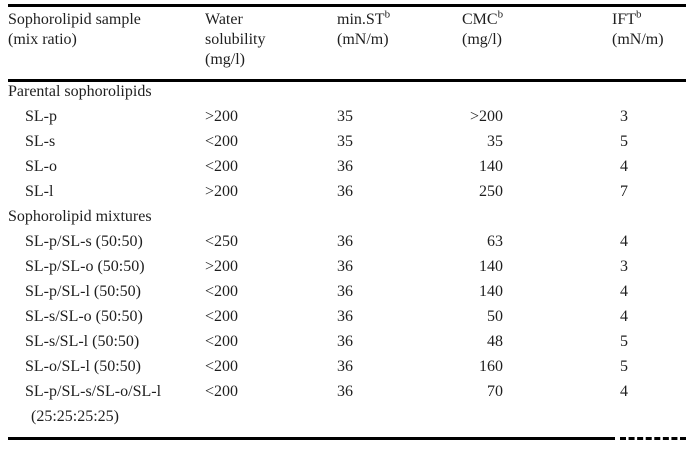 Image resolution: width=688 pixels, height=455 pixels. What do you see at coordinates (75, 416) in the screenshot?
I see `sample-cell-line2: (25:25:25:25)` at bounding box center [75, 416].